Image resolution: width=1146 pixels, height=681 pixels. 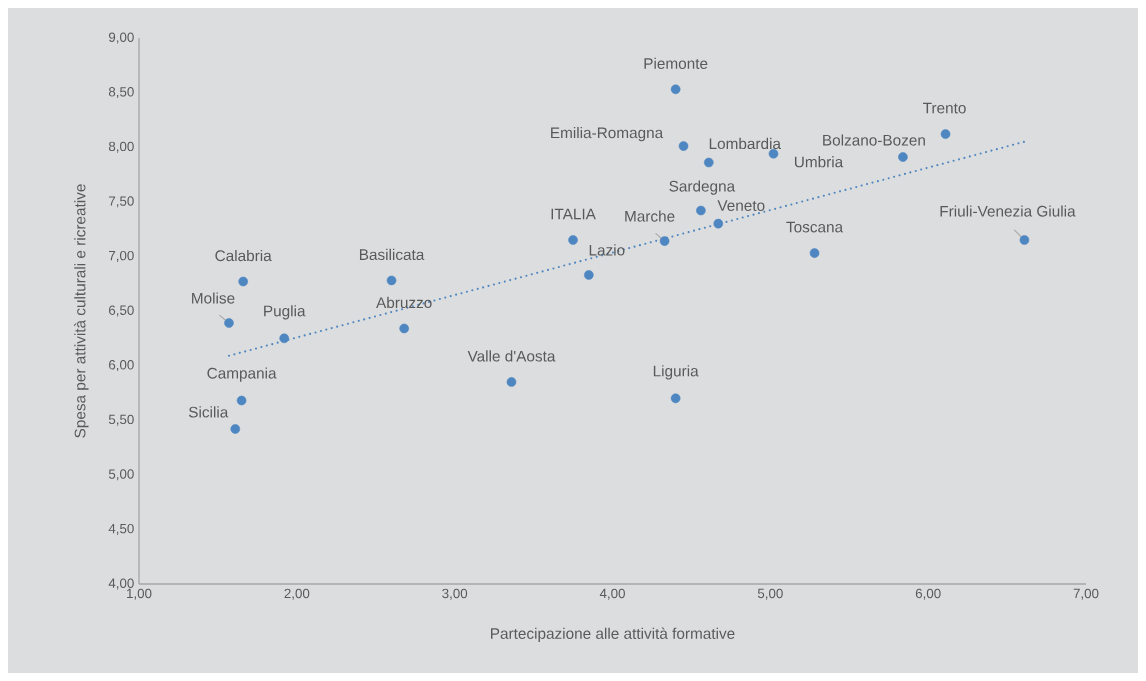 I want to click on x-axis-title: Partecipazione alle attività formative, so click(x=613, y=634).